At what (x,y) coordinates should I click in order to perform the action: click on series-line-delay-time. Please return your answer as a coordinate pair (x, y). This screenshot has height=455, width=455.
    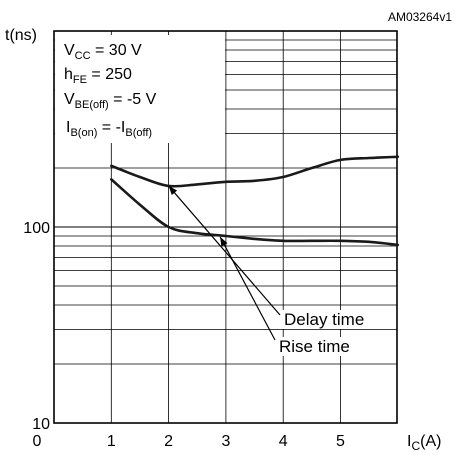
    Looking at the image, I should click on (255, 171).